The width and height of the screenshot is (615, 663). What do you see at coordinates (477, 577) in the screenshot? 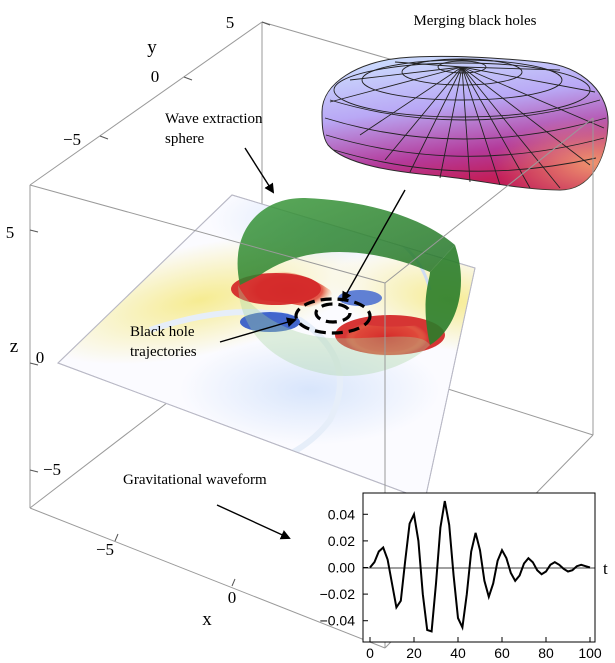
I see `inset-tick-marks` at bounding box center [477, 577].